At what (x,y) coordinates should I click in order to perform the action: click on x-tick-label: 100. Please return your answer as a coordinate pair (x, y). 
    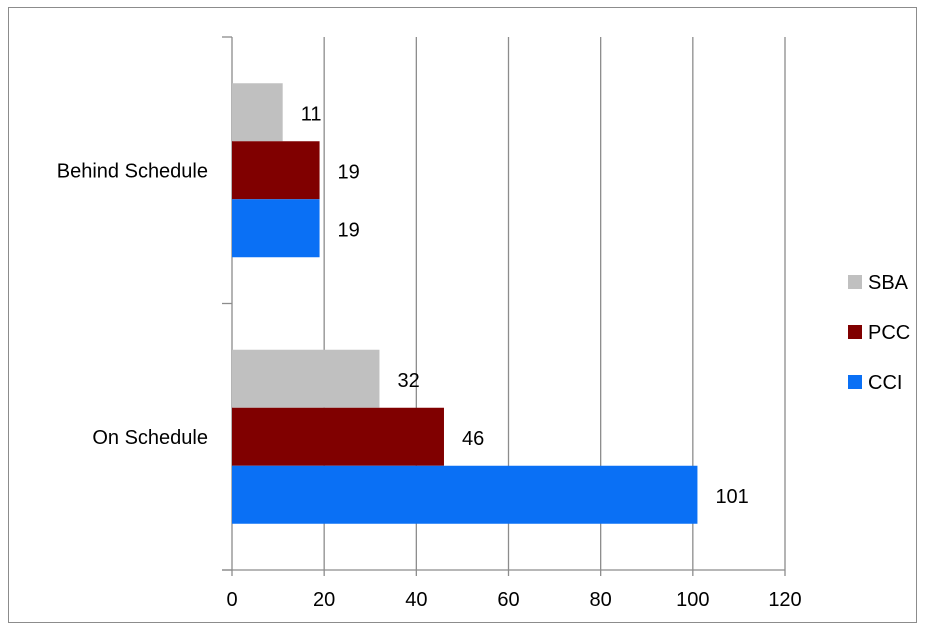
    Looking at the image, I should click on (692, 600).